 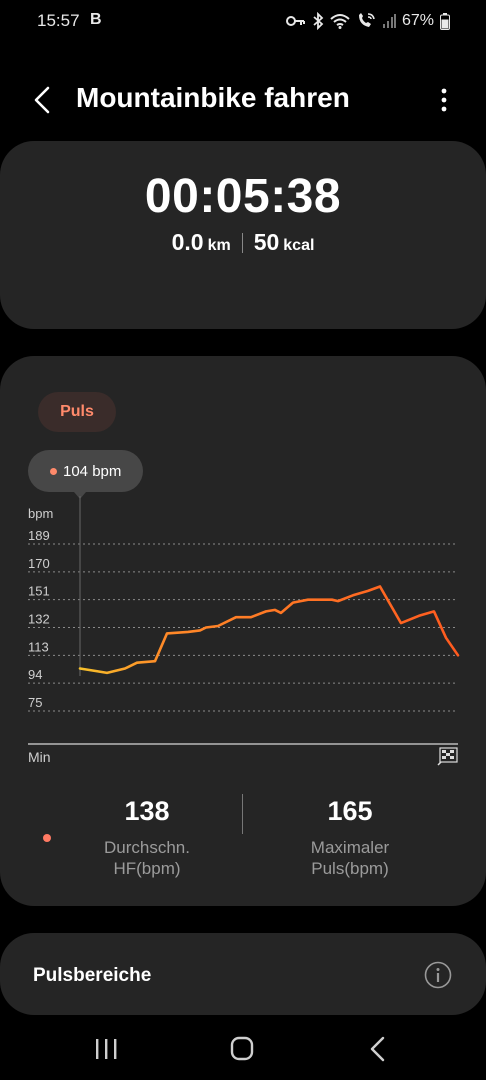 What do you see at coordinates (213, 97) in the screenshot?
I see `page-title: Mountainbike fahren` at bounding box center [213, 97].